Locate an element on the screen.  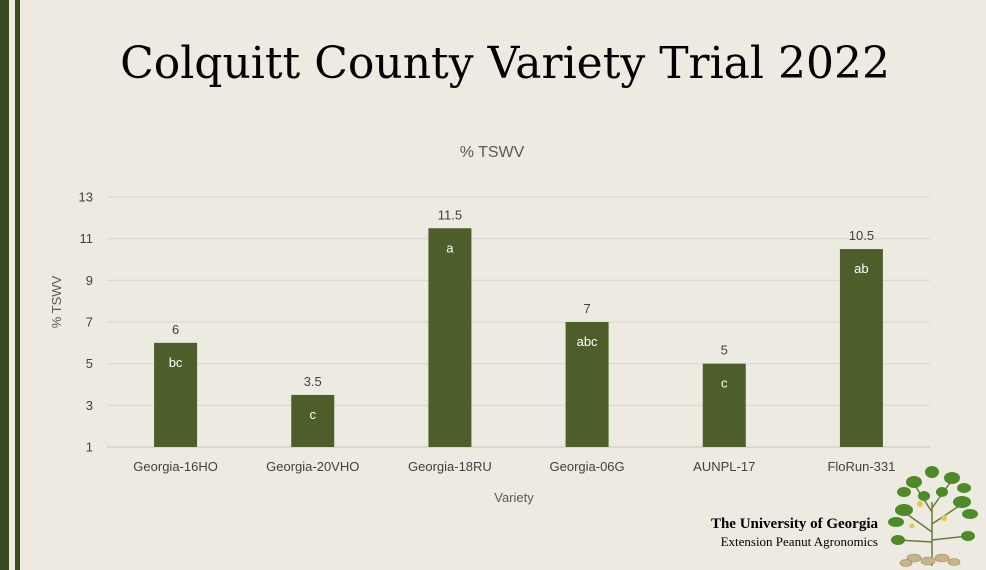
x-tick-label: Georgia-20VHO is located at coordinates (312, 466).